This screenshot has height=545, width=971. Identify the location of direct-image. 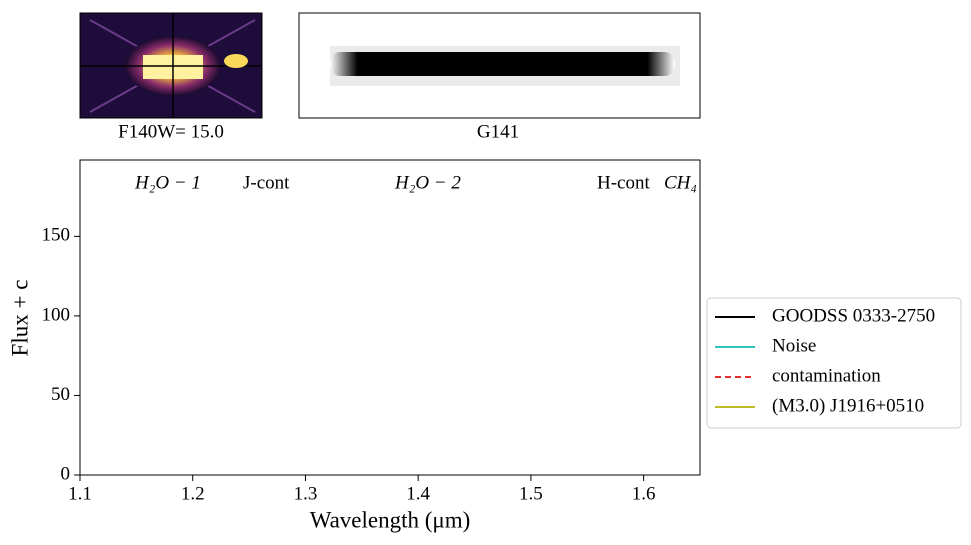
(171, 65).